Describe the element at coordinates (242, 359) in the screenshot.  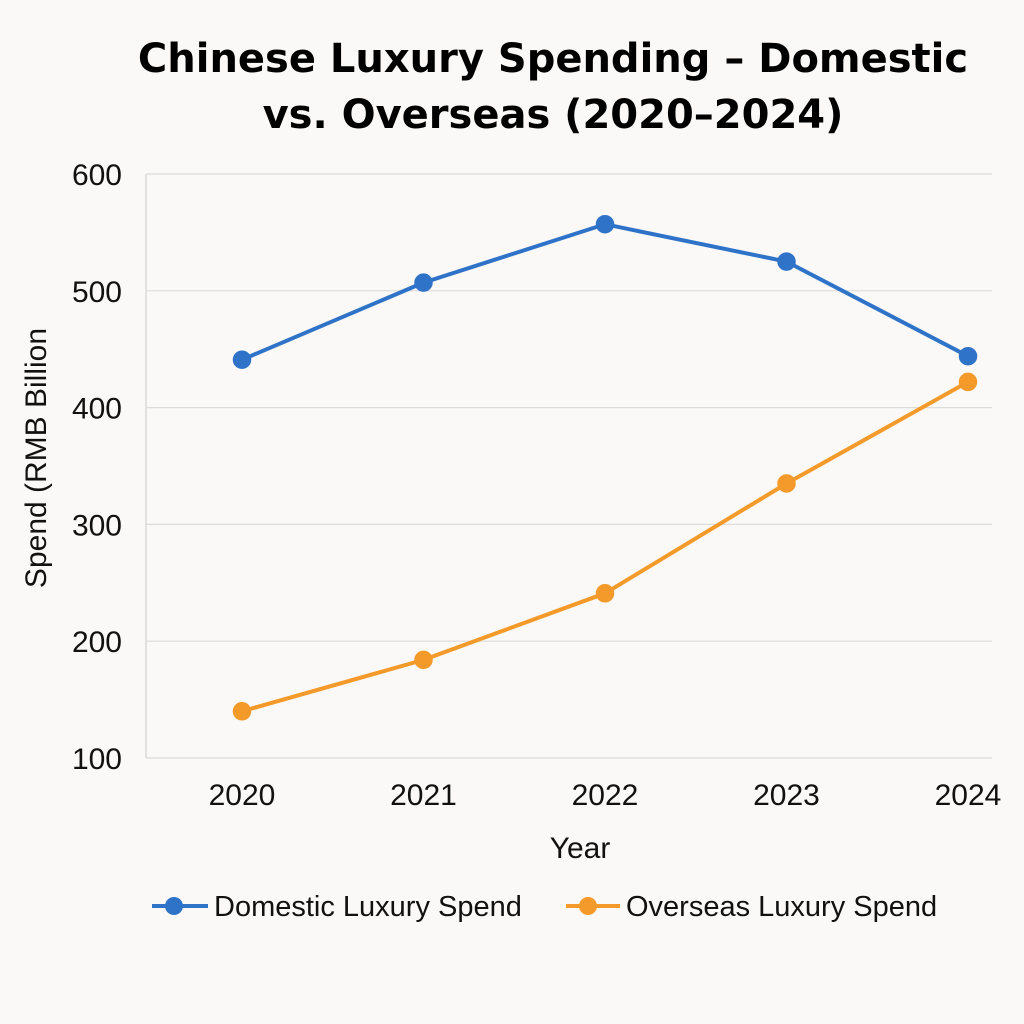
I see `data-point-domestic-2020` at that location.